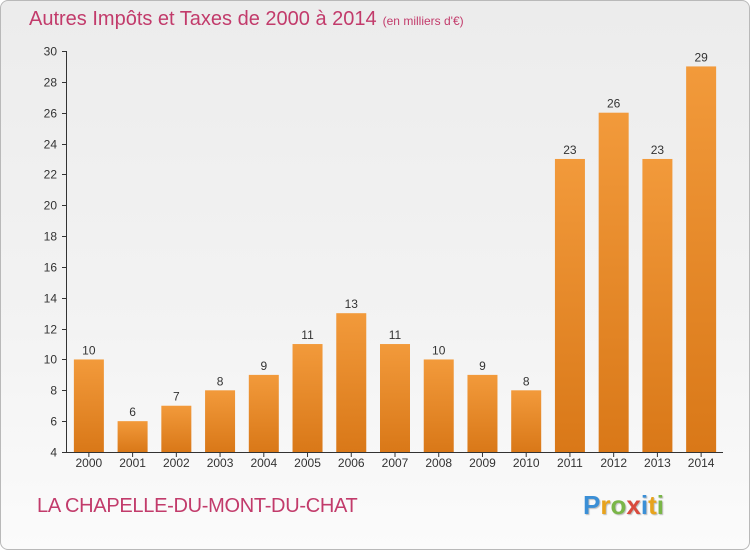  I want to click on bar-value-label: 13, so click(352, 304).